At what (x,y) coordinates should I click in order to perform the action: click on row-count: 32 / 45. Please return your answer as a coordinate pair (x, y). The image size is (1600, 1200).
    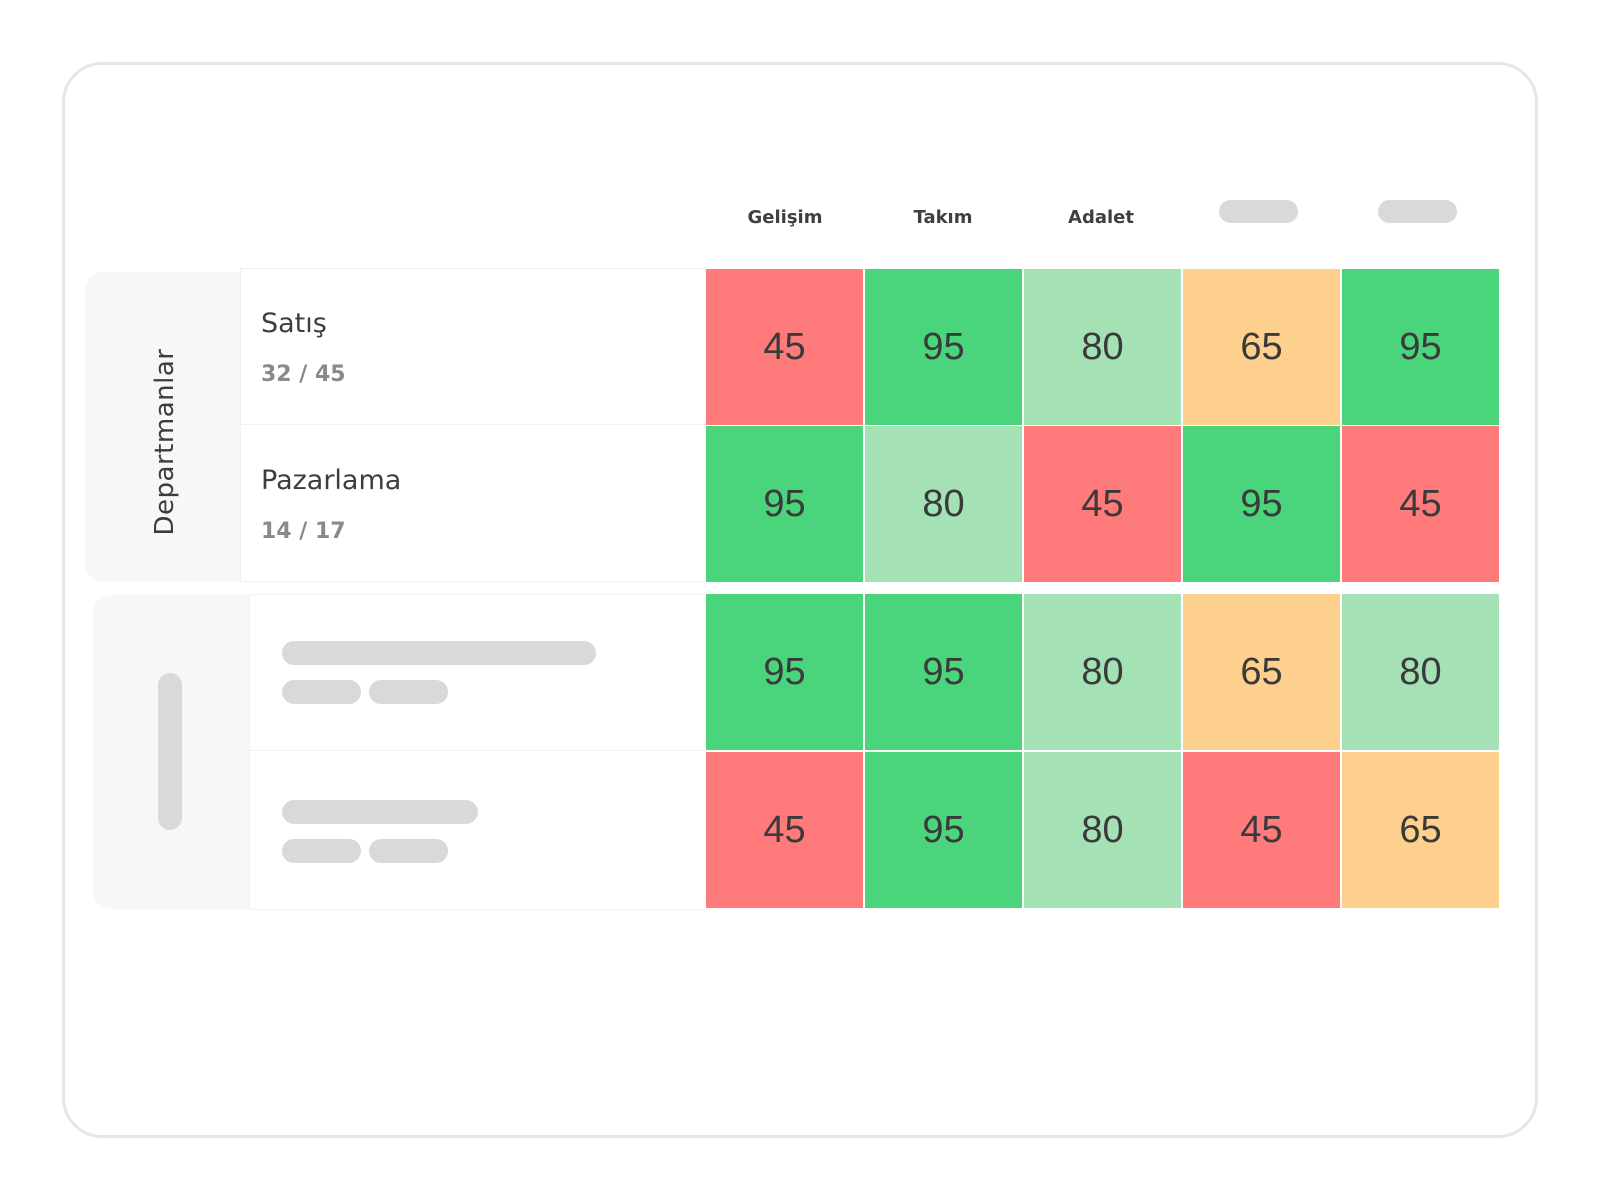
    Looking at the image, I should click on (303, 374).